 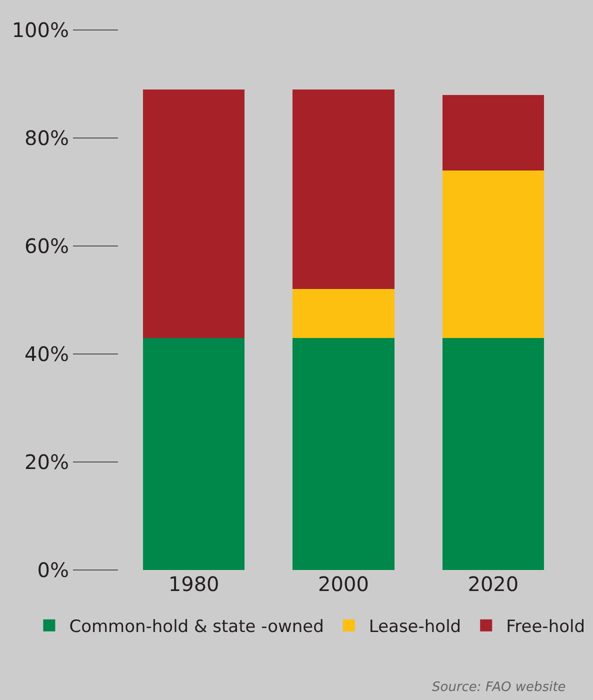 I want to click on y-tick-label: 0%, so click(x=53, y=570).